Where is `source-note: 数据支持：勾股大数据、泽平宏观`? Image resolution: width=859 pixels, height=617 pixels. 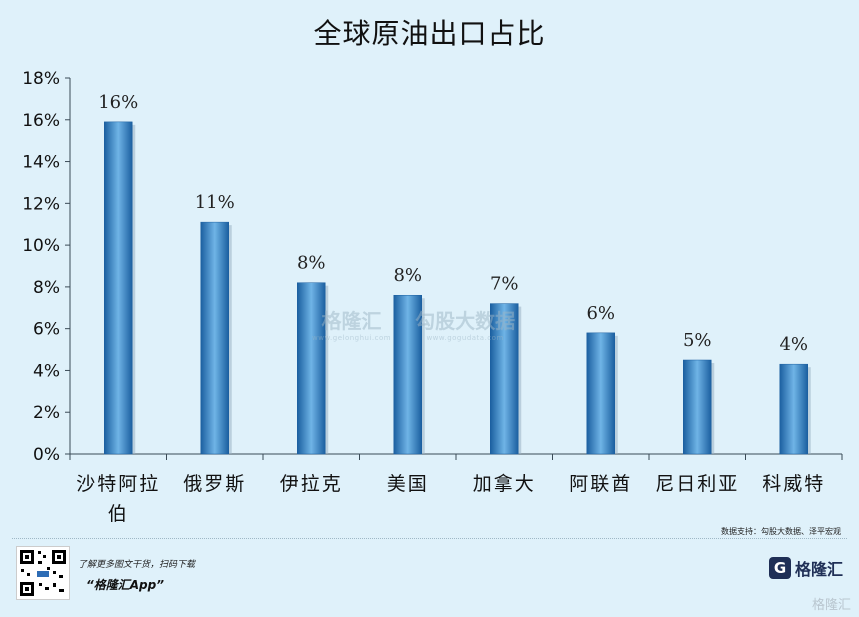
source-note: 数据支持：勾股大数据、泽平宏观 is located at coordinates (781, 531).